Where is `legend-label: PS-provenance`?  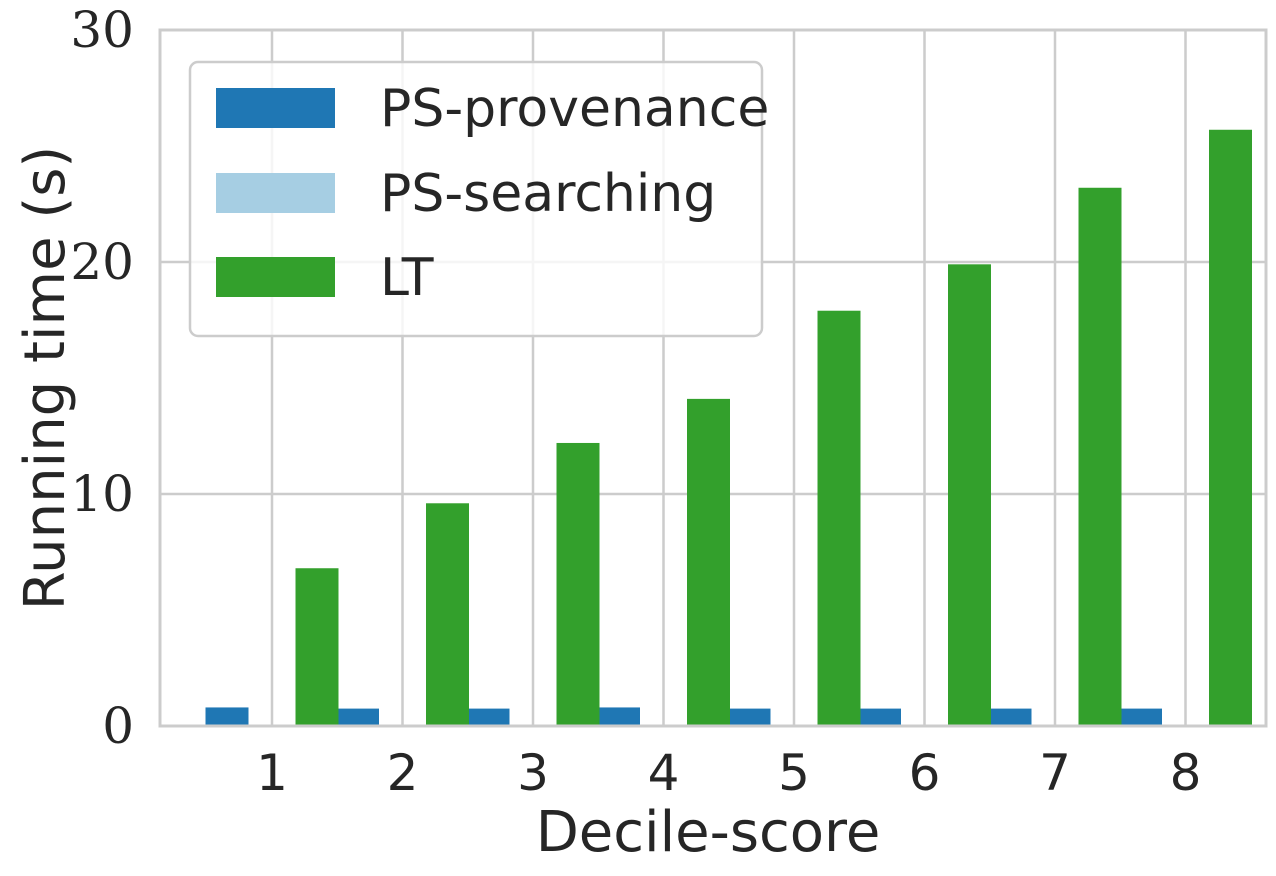
legend-label: PS-provenance is located at coordinates (574, 109).